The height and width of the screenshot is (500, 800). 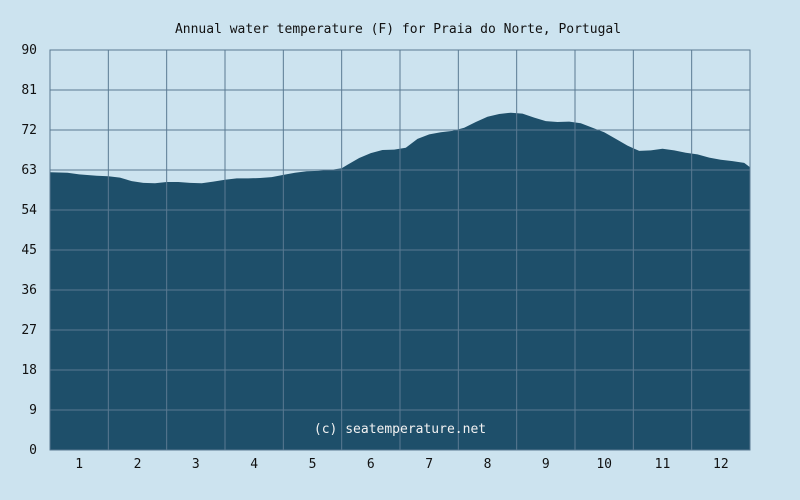 What do you see at coordinates (29, 50) in the screenshot?
I see `y-tick-label: 90` at bounding box center [29, 50].